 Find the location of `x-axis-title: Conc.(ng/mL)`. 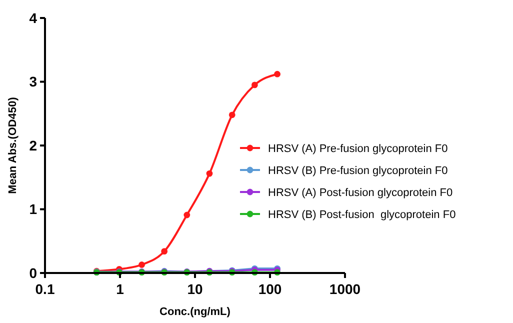

x-axis-title: Conc.(ng/mL) is located at coordinates (195, 312).